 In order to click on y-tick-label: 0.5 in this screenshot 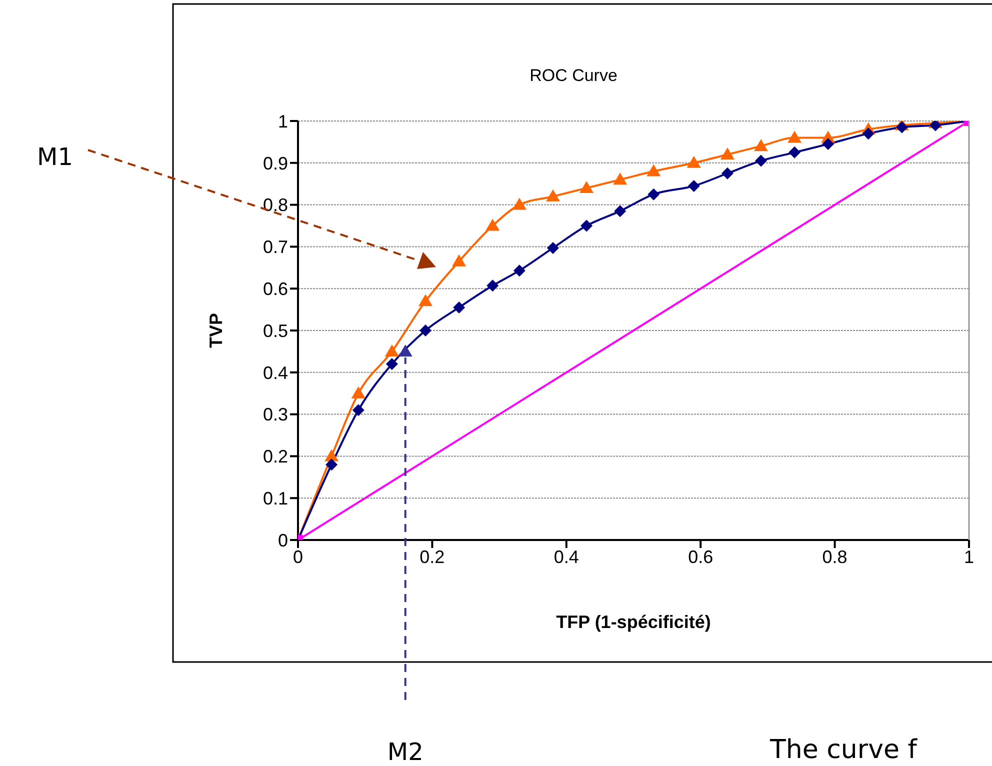, I will do `click(275, 330)`.